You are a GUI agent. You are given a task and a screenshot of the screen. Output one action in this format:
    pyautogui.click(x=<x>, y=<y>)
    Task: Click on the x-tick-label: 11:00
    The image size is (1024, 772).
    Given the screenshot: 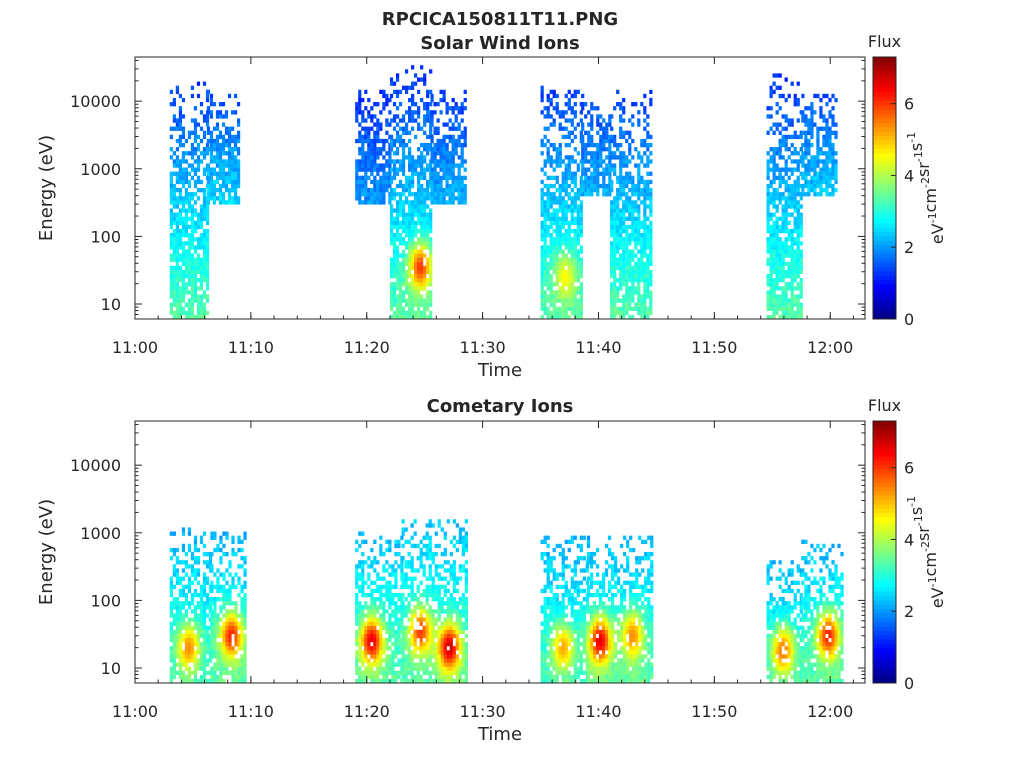 What is the action you would take?
    pyautogui.click(x=135, y=347)
    